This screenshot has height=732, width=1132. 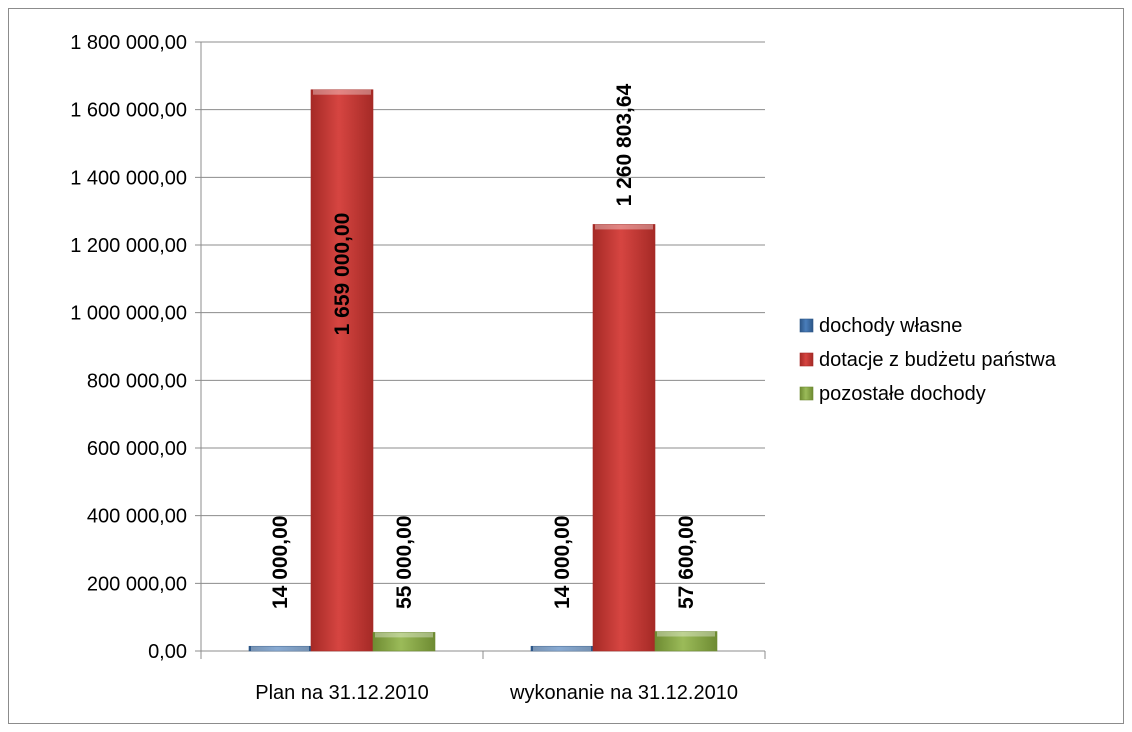 I want to click on category-label: wykonanie na 31.12.2010, so click(x=623, y=693).